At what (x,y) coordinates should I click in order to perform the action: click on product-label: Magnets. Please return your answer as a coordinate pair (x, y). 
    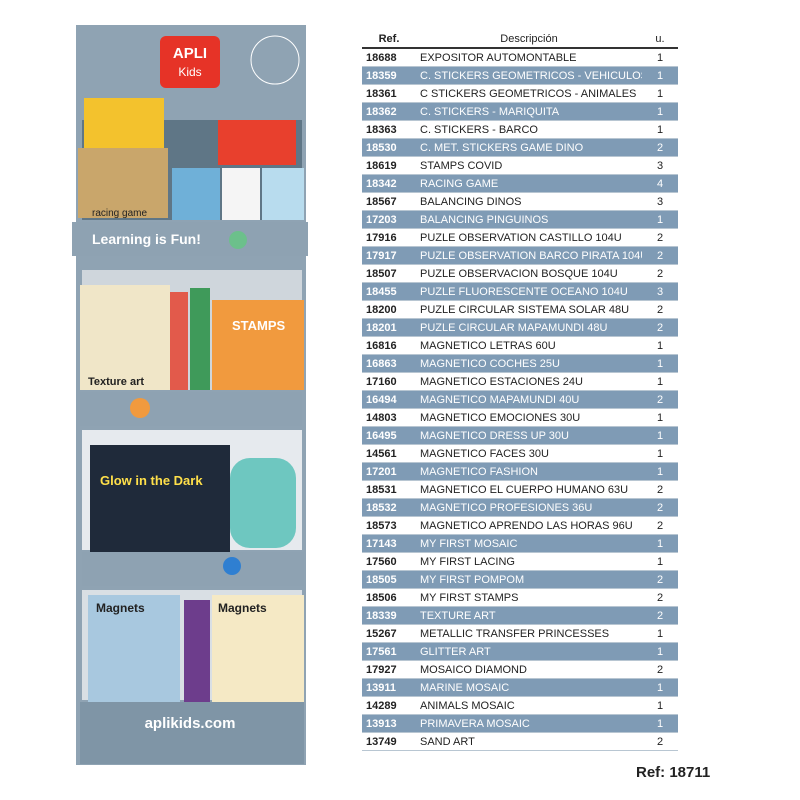
    Looking at the image, I should click on (120, 608).